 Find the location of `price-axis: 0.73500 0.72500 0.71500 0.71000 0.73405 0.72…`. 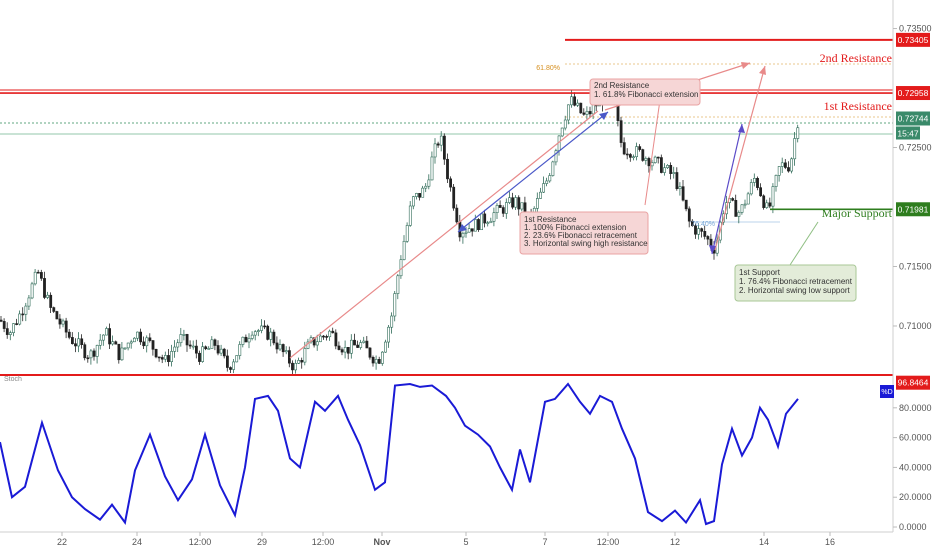

price-axis: 0.73500 0.72500 0.71500 0.71000 0.73405 0.72… is located at coordinates (906, 266).